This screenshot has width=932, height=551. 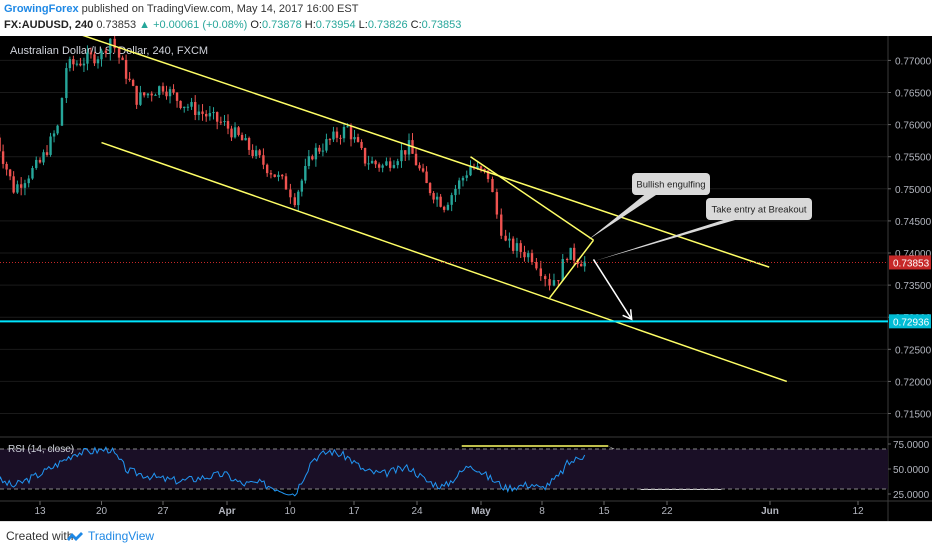 I want to click on rsi-title: RSI (14, close), so click(x=41, y=449).